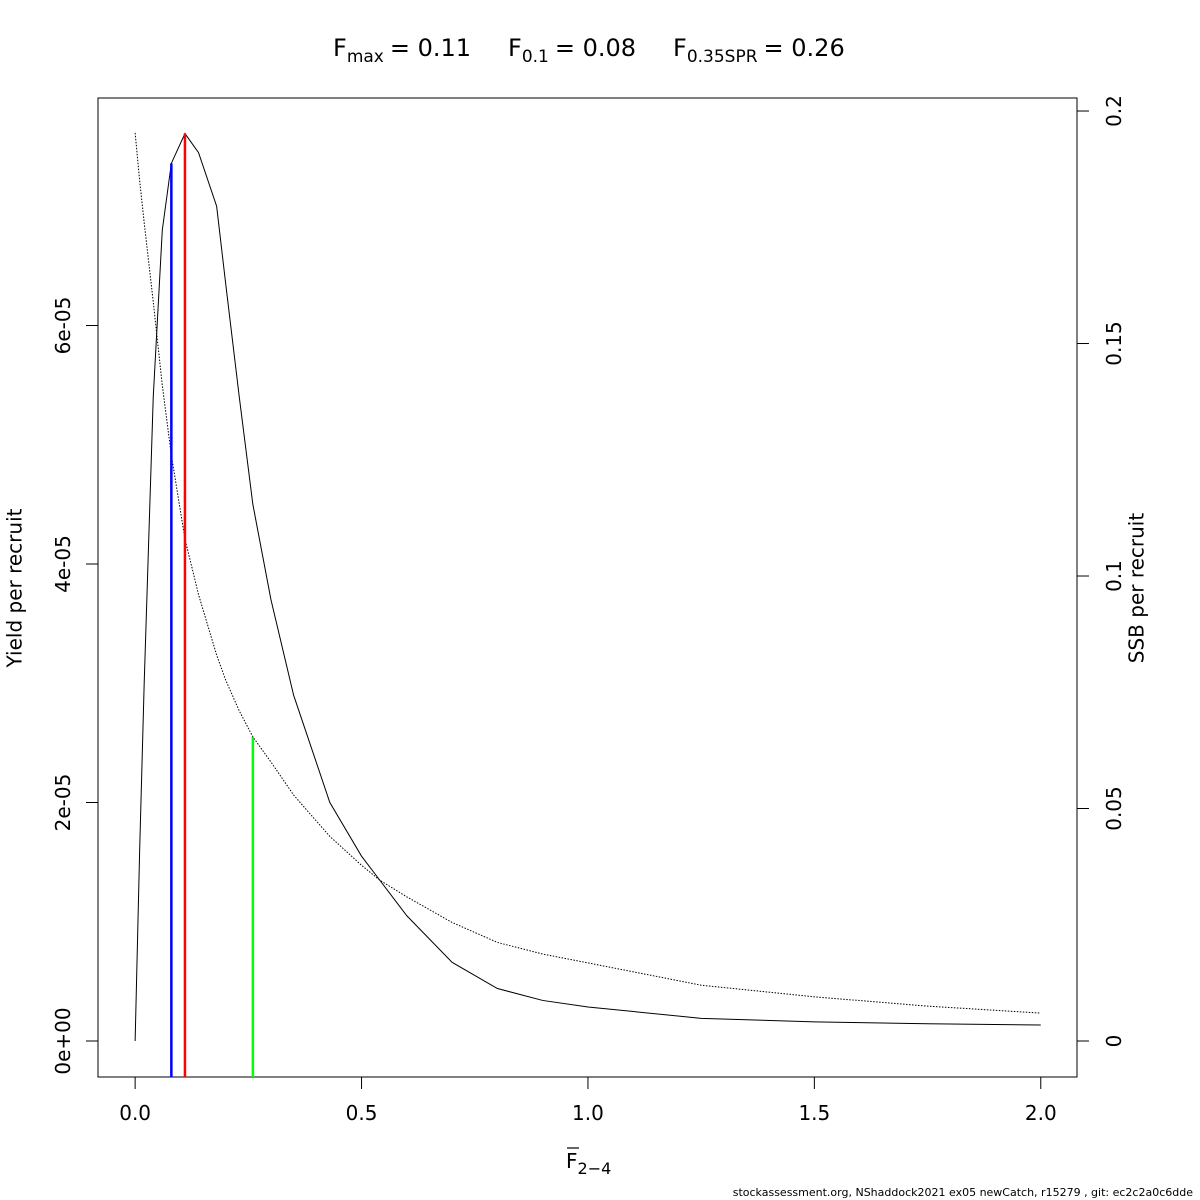 This screenshot has height=1200, width=1200. I want to click on y-axis-label: Yield per recruit, so click(15, 588).